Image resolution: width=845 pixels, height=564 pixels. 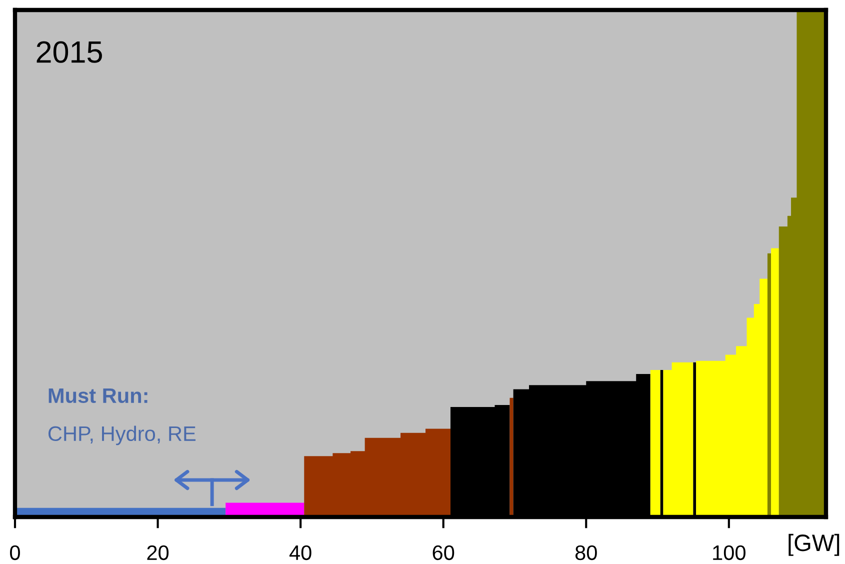 What do you see at coordinates (729, 552) in the screenshot?
I see `x-tick-label: 100` at bounding box center [729, 552].